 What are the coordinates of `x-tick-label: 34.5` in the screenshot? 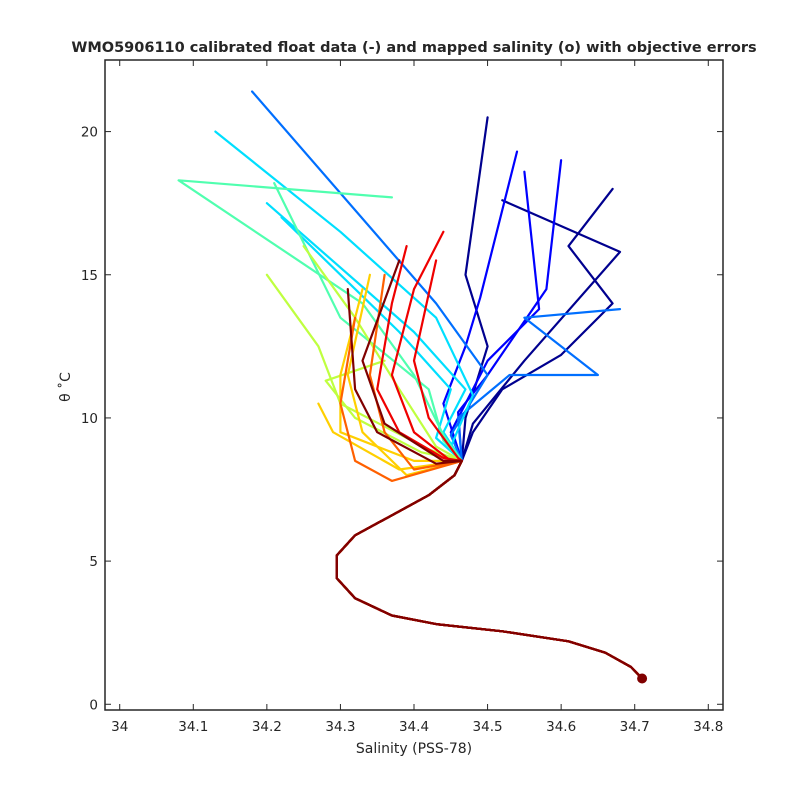 It's located at (488, 727).